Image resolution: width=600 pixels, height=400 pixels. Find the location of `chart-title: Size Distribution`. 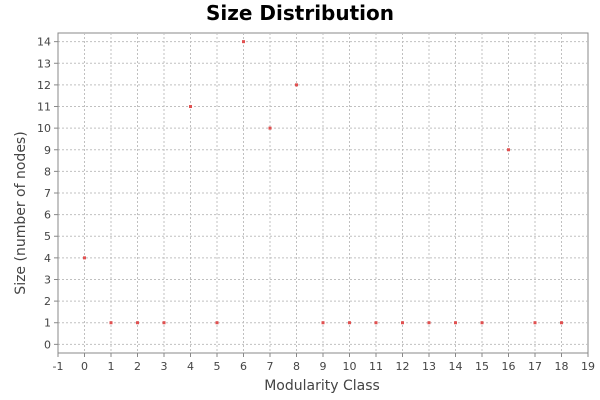

chart-title: Size Distribution is located at coordinates (300, 13).